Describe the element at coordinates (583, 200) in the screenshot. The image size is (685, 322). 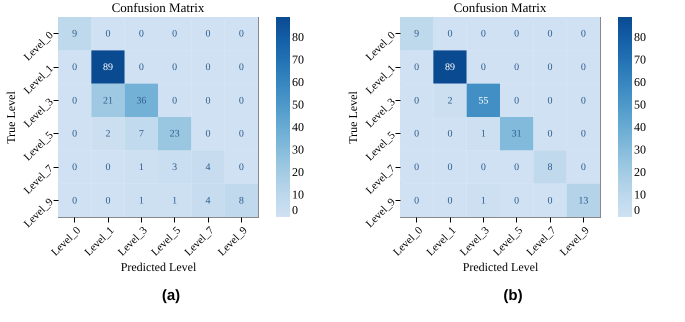
I see `data-label: 13` at that location.